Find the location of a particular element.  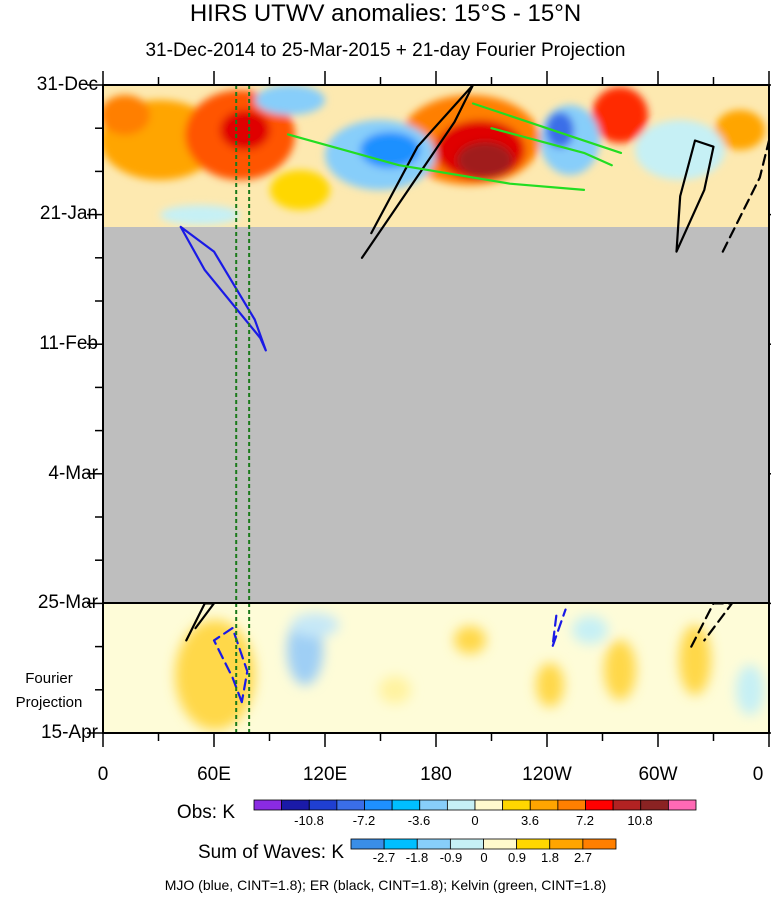

obs-colorbar-tick: 0 is located at coordinates (475, 820).